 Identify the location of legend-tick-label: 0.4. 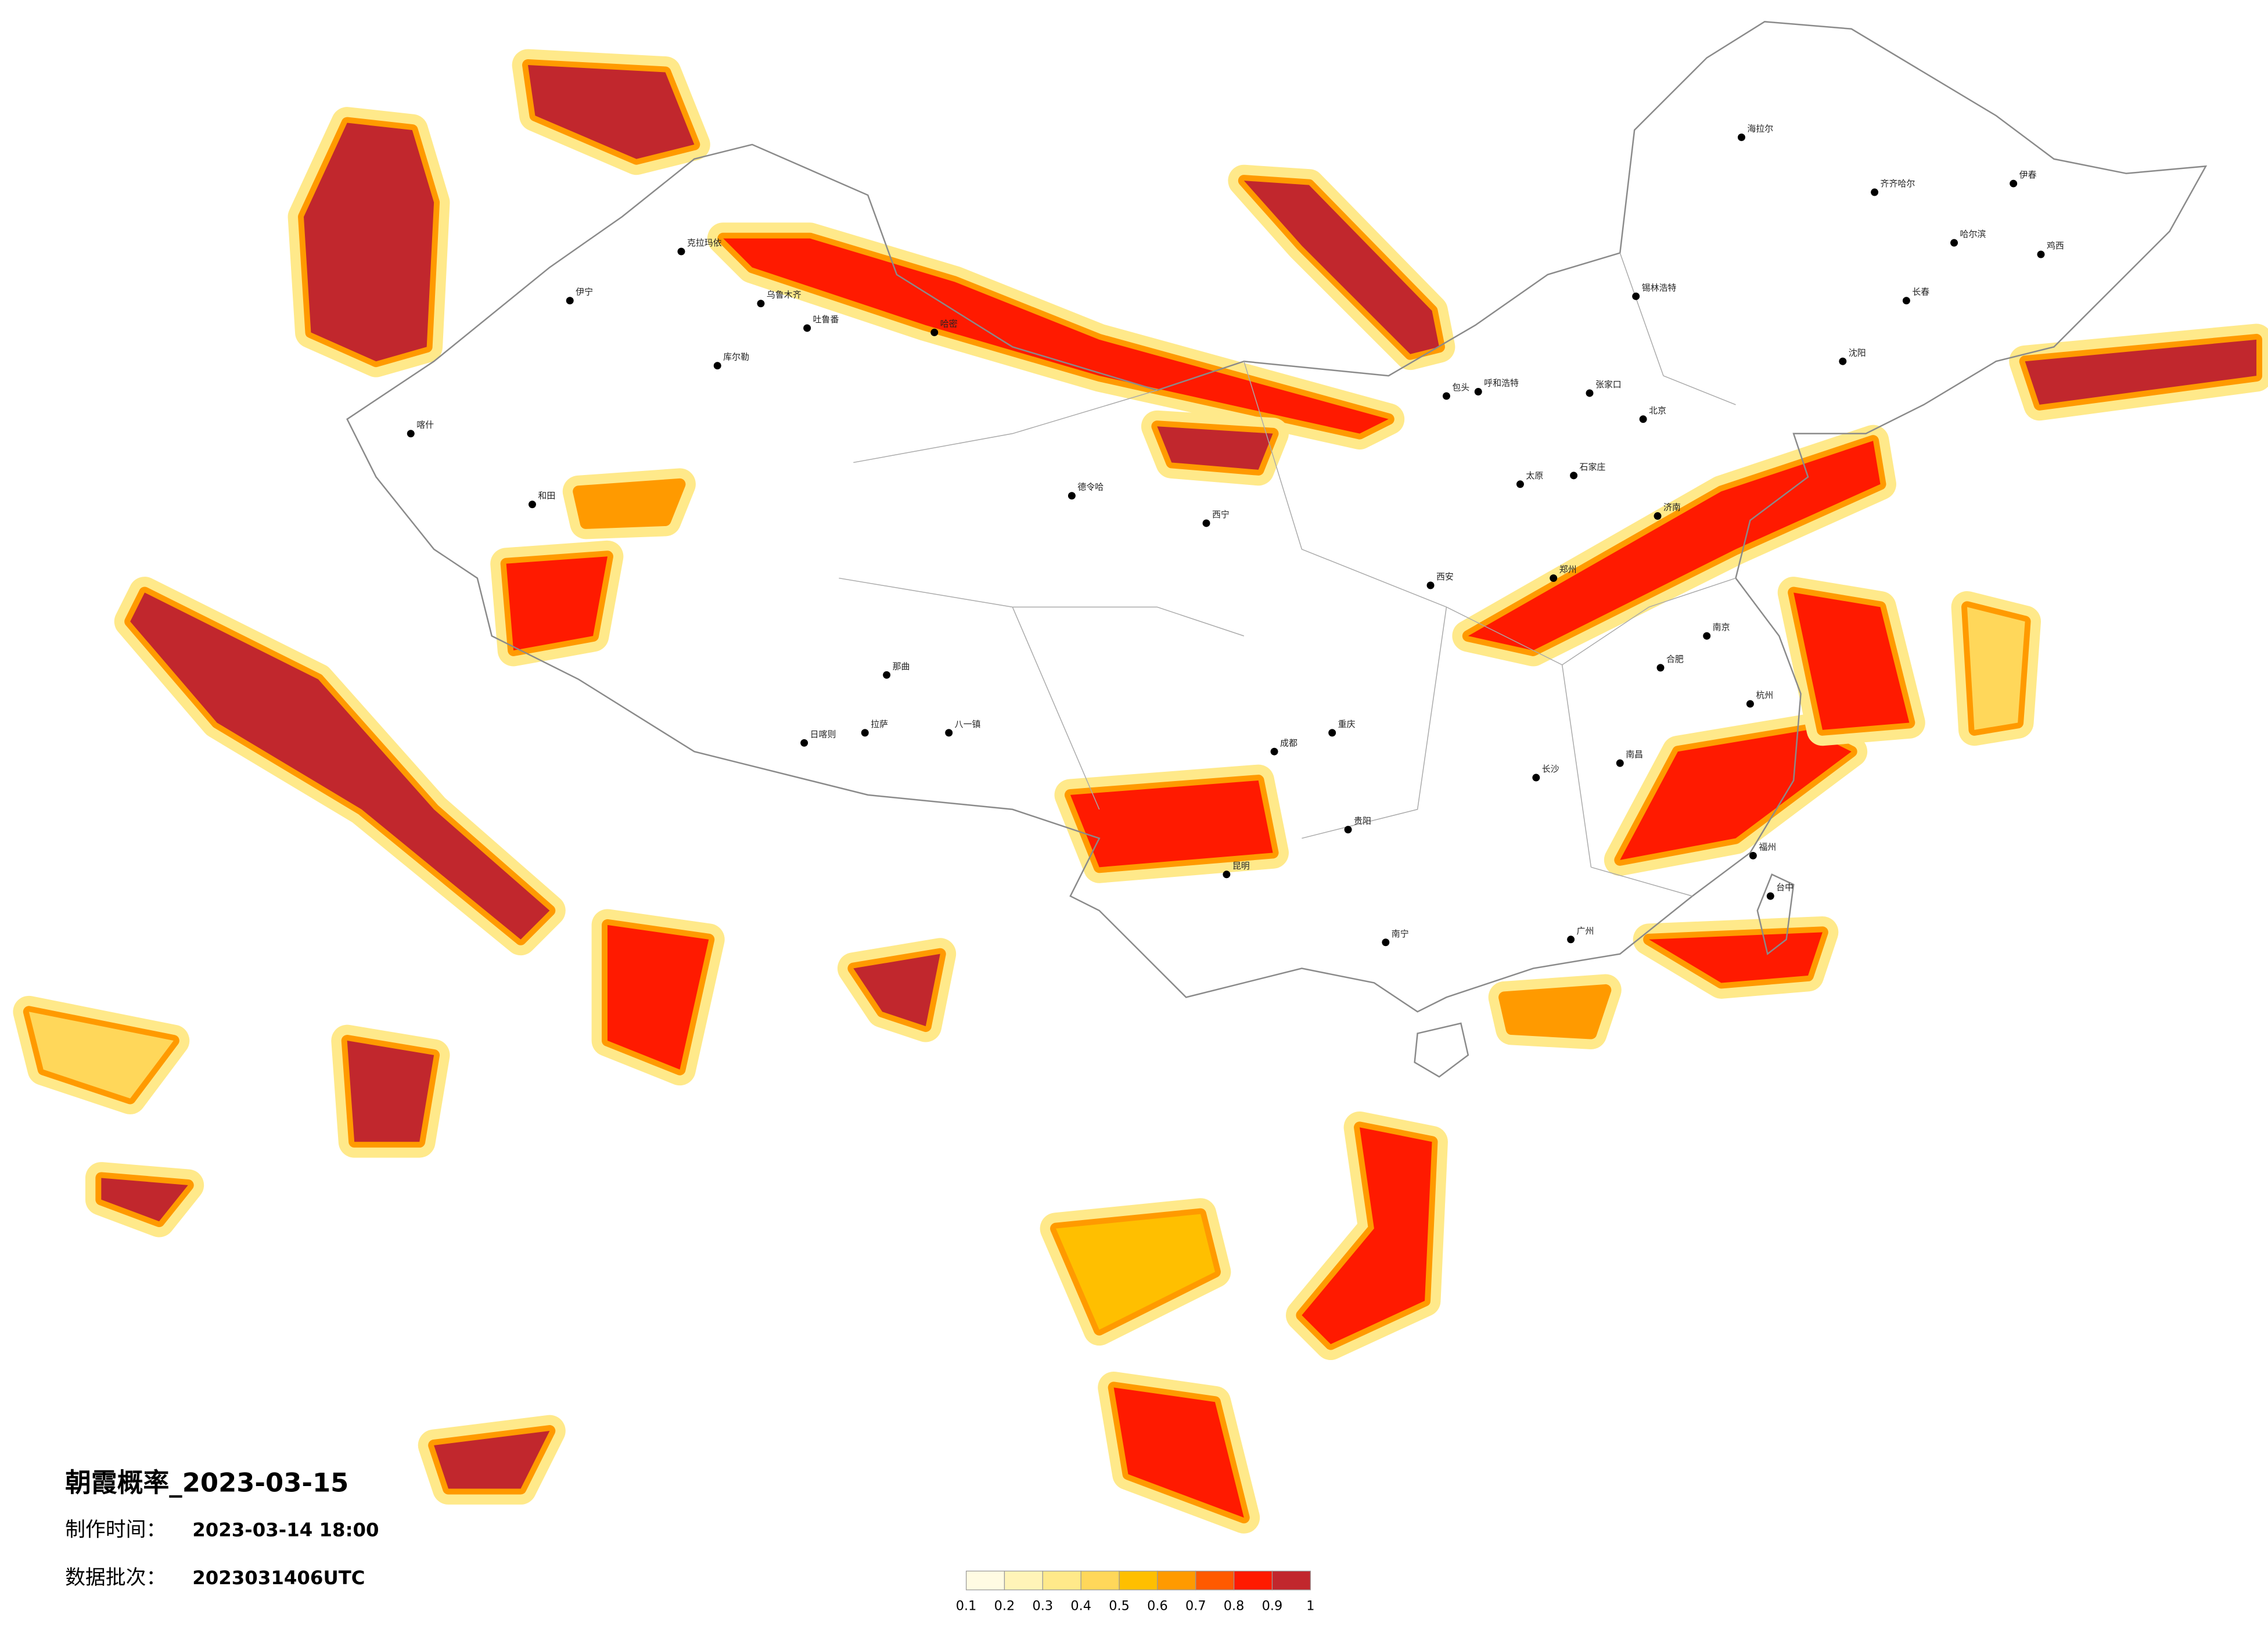
(1080, 1606).